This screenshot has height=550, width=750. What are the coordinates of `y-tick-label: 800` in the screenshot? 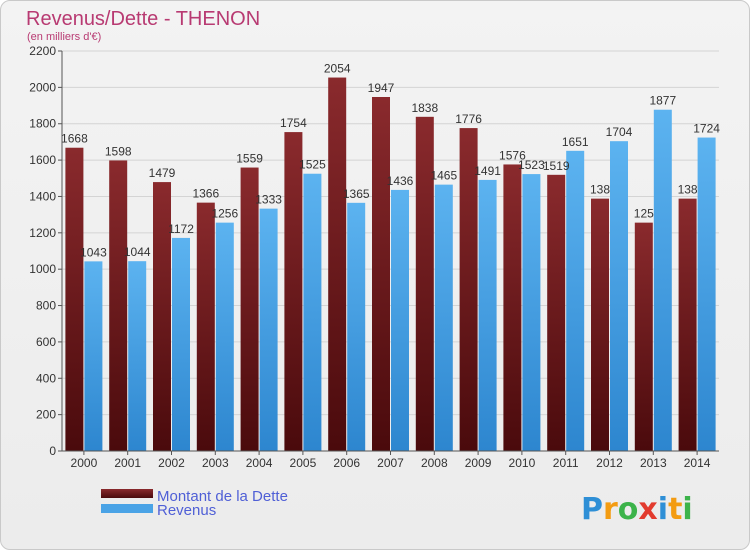 It's located at (46, 306).